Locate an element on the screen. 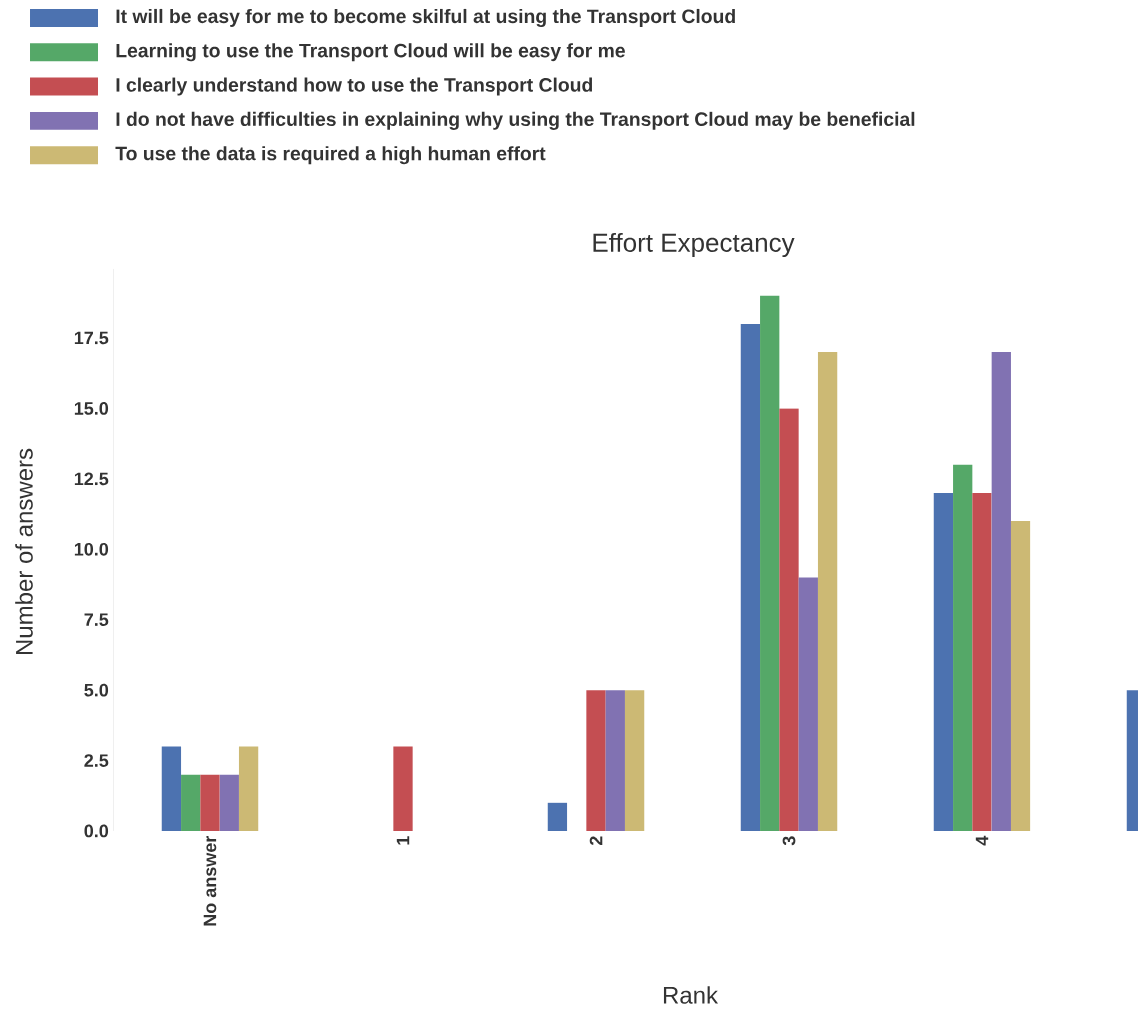 The height and width of the screenshot is (1012, 1138). x-axis-title: Rank is located at coordinates (691, 995).